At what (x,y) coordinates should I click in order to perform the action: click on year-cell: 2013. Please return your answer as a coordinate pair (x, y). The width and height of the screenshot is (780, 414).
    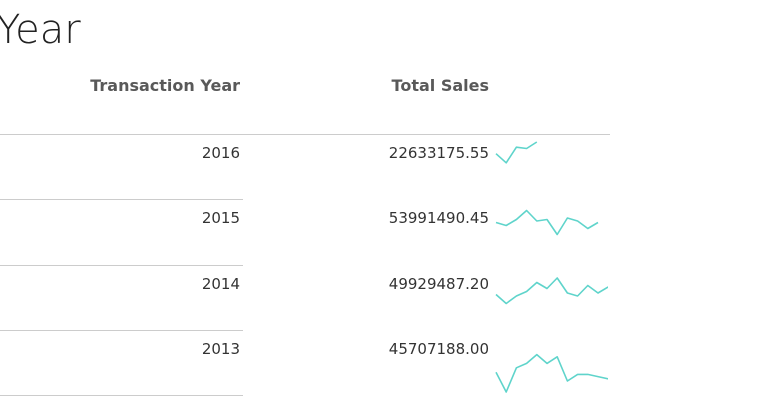
    Looking at the image, I should click on (220, 349).